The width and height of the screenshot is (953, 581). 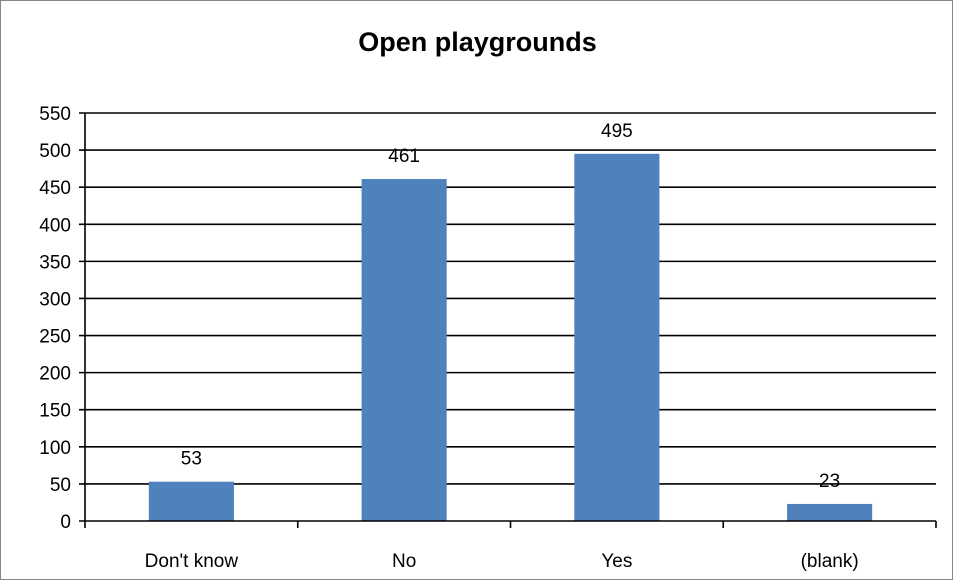 What do you see at coordinates (192, 561) in the screenshot?
I see `x-tick-label: Don't know` at bounding box center [192, 561].